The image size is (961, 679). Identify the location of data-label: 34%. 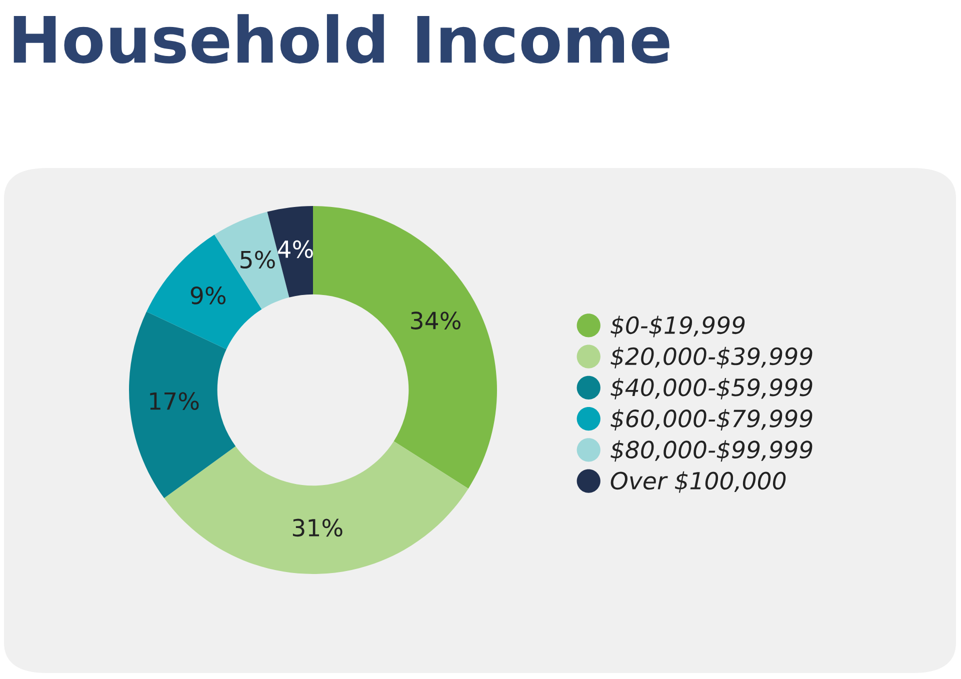
(435, 321).